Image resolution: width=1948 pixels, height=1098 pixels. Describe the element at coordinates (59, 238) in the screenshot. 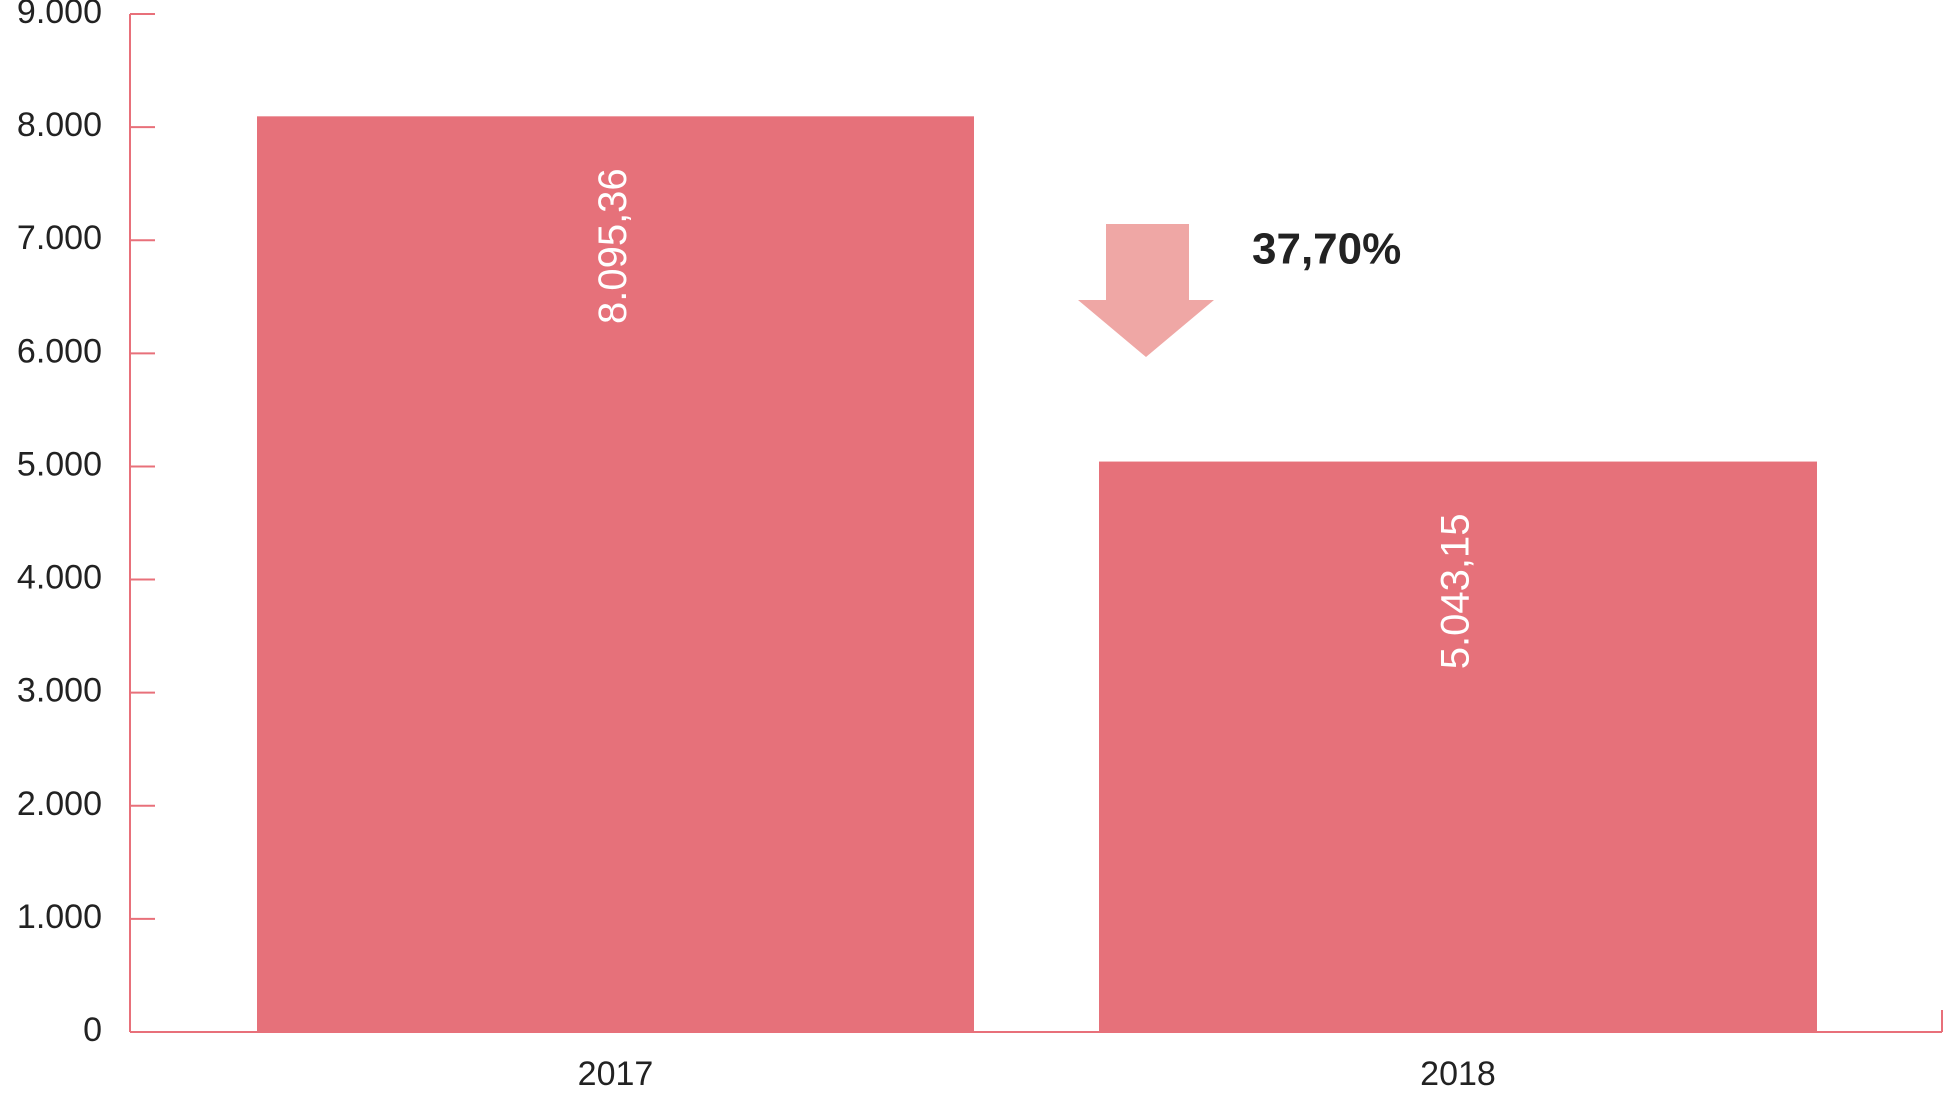

I see `y-tick-label: 7.000` at that location.